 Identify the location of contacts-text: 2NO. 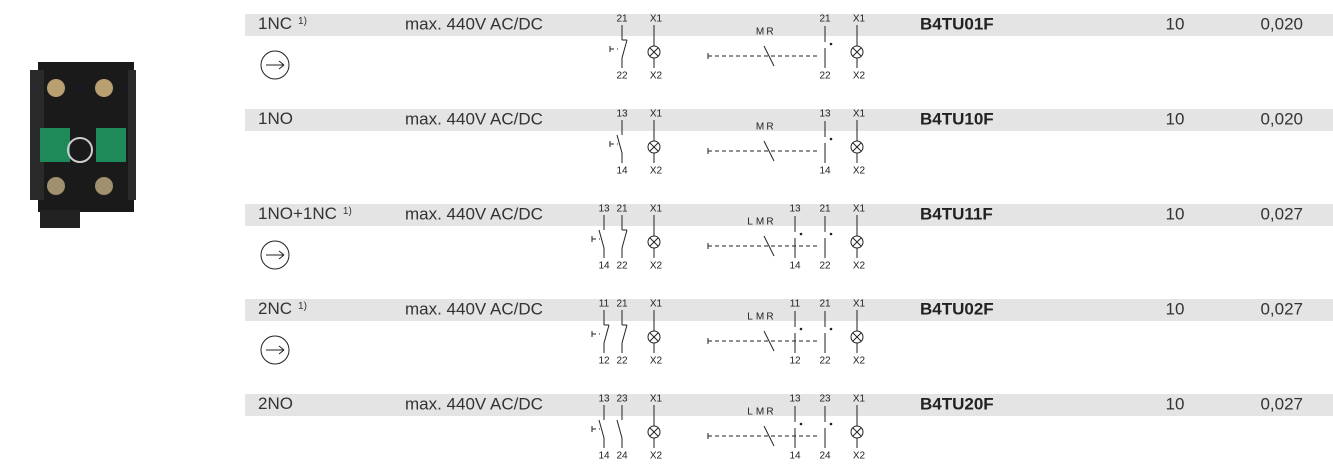
(275, 403).